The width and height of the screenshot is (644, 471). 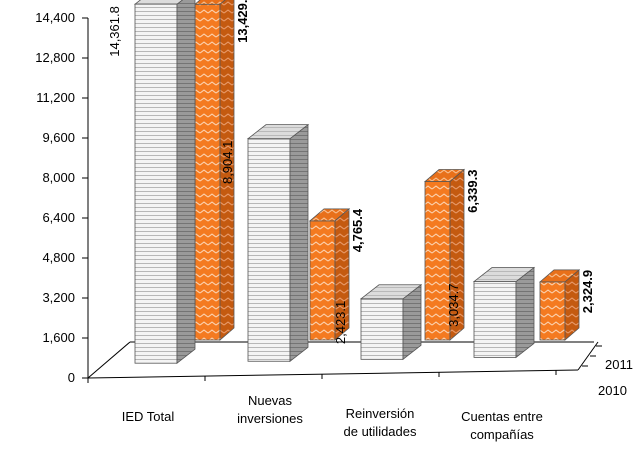 What do you see at coordinates (612, 390) in the screenshot?
I see `series-label-2010: 2010` at bounding box center [612, 390].